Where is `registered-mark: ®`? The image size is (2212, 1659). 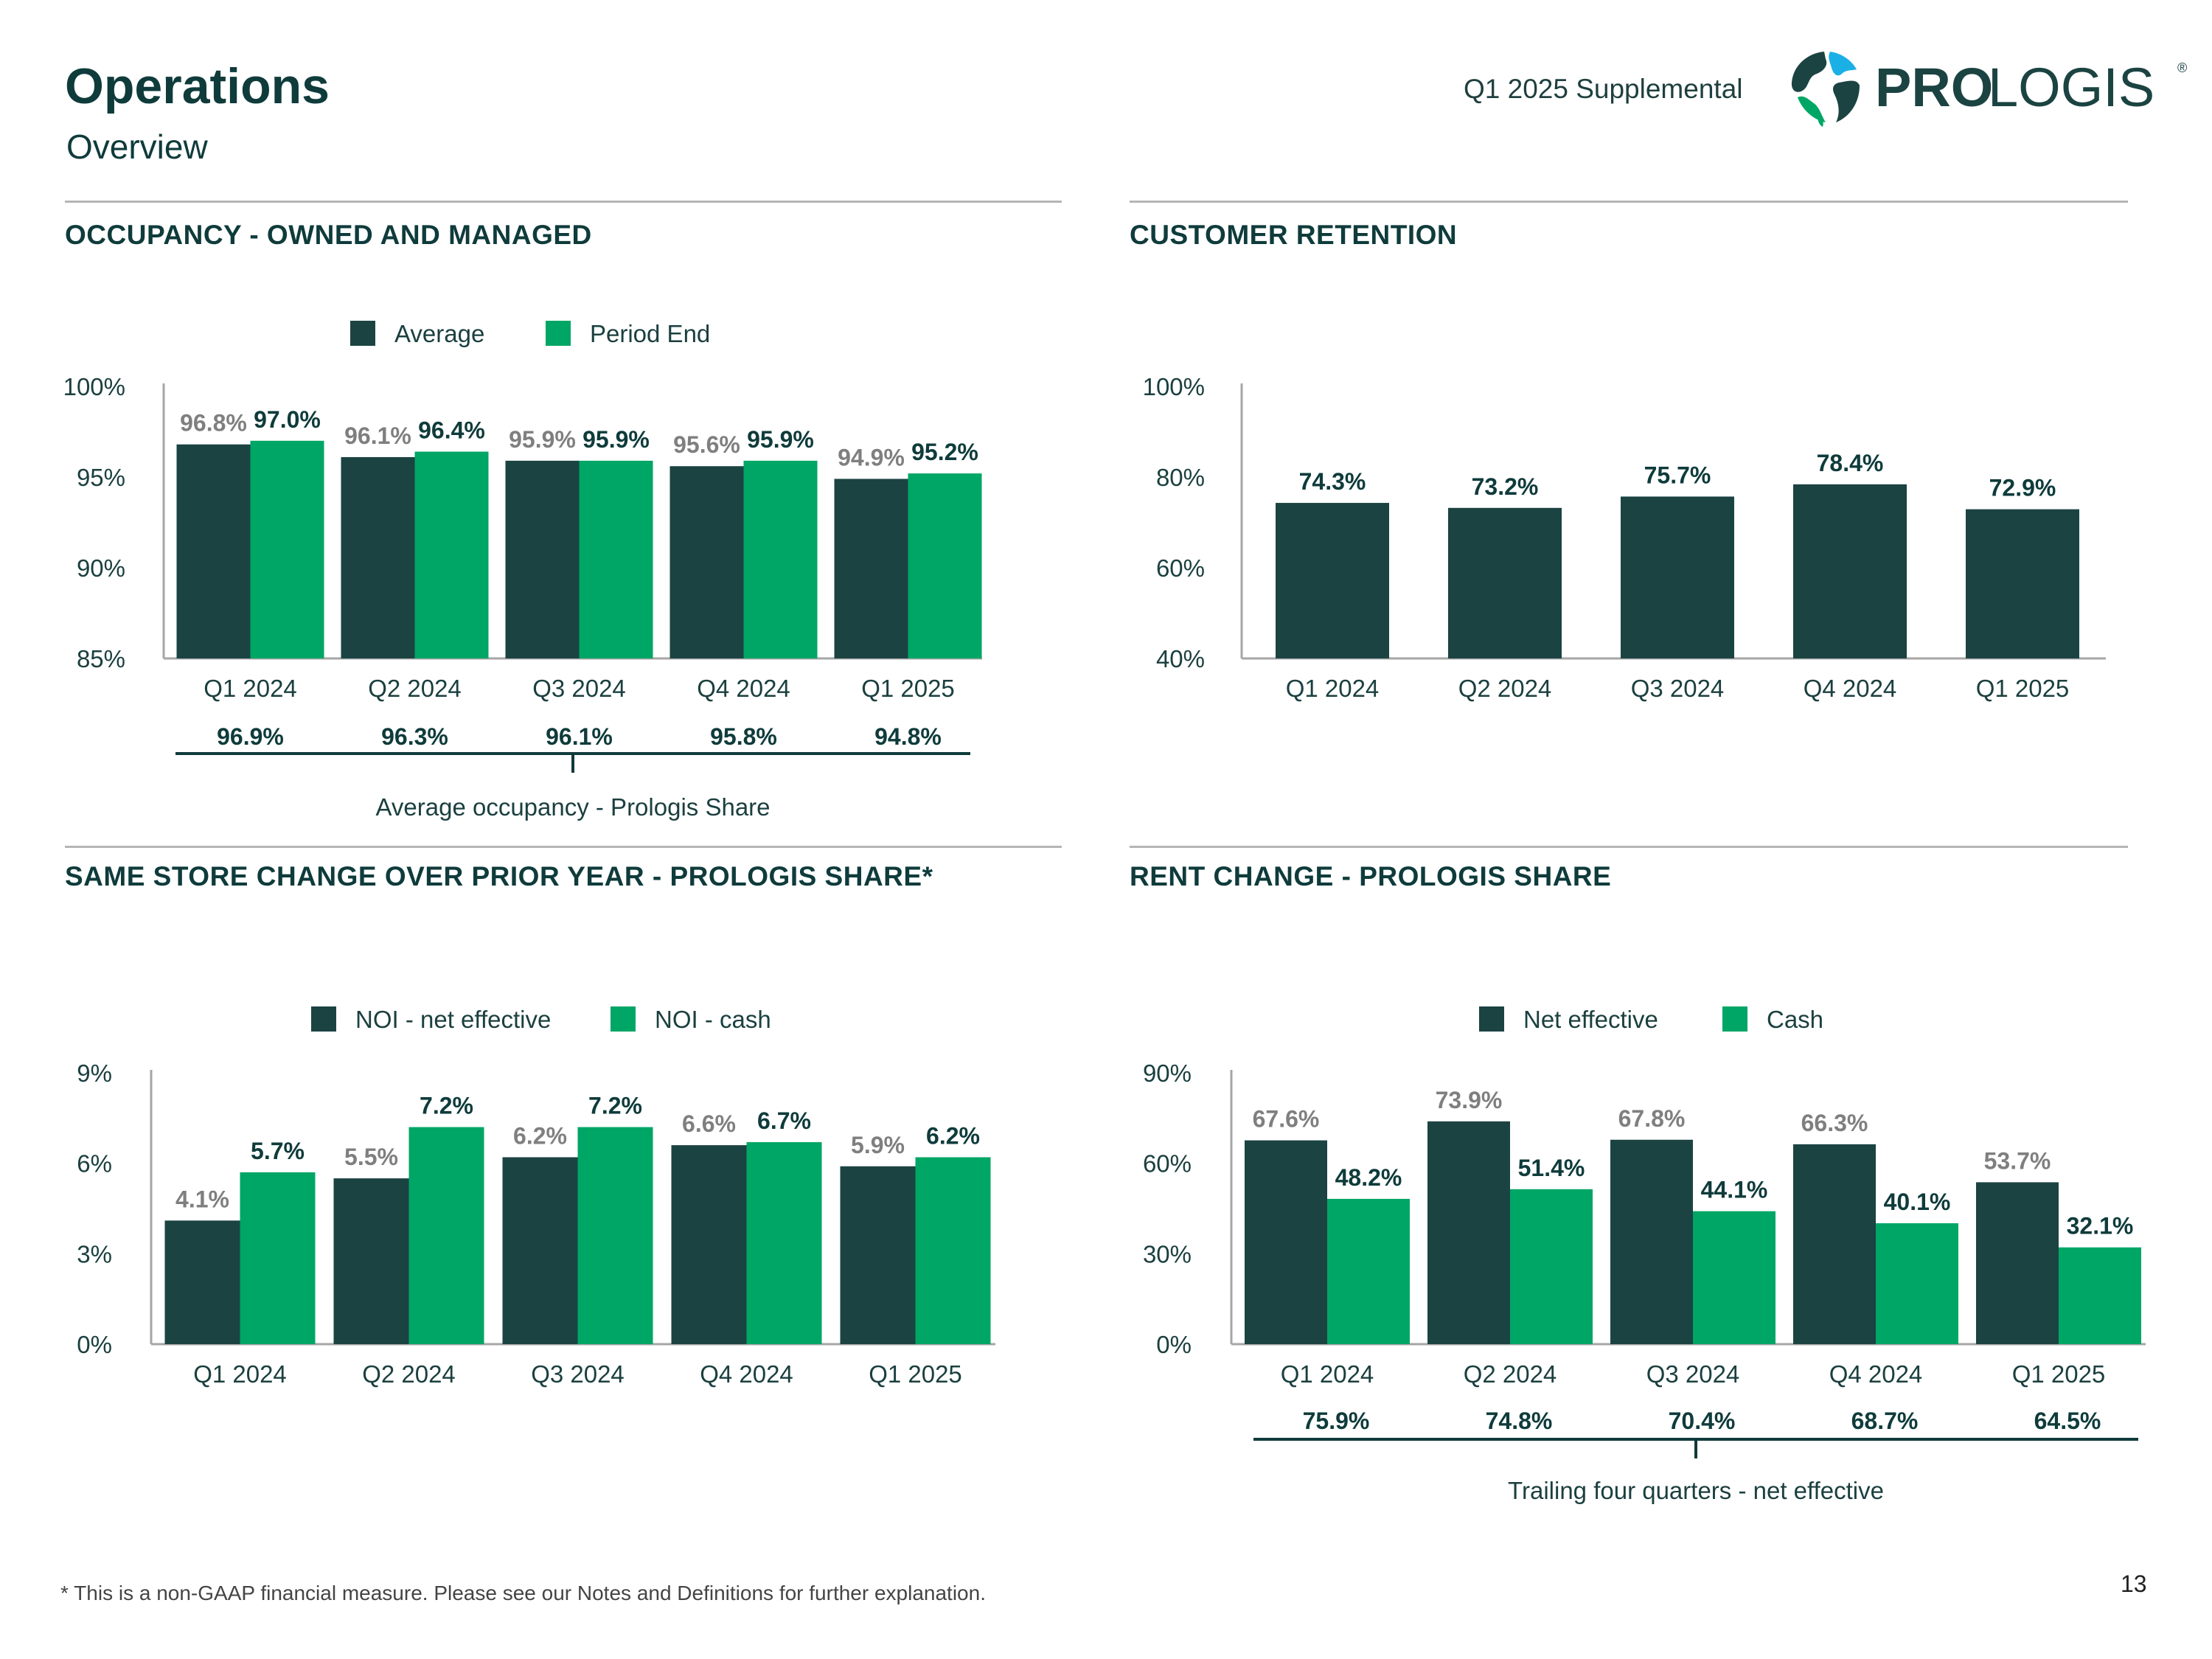
registered-mark: ® is located at coordinates (2182, 67).